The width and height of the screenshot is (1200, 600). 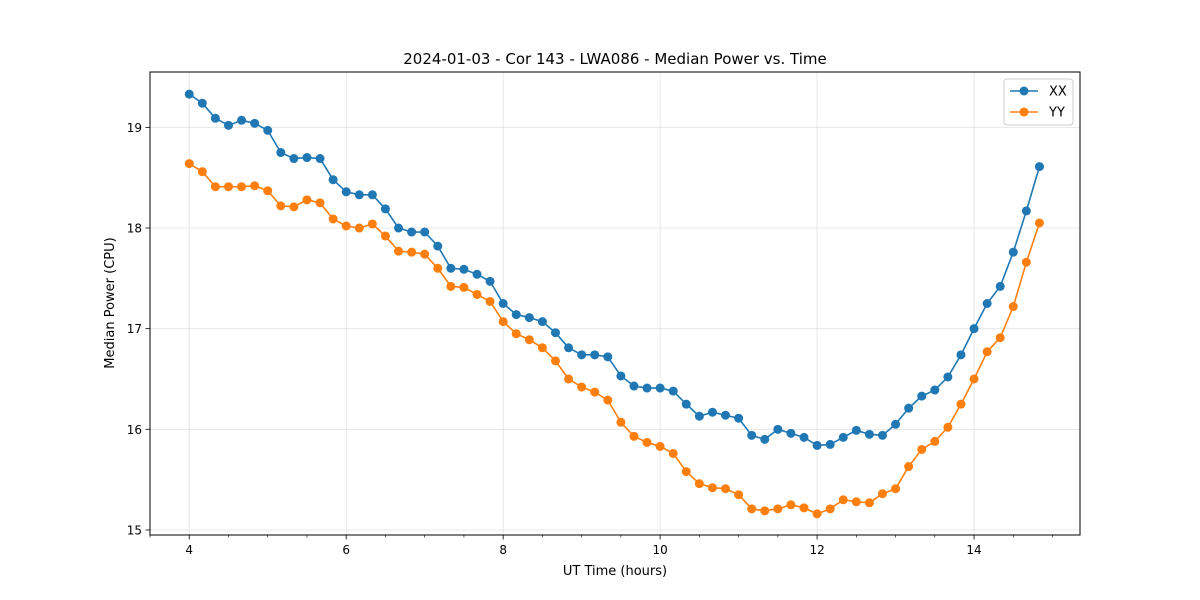 What do you see at coordinates (503, 550) in the screenshot?
I see `x-tick-label: 8` at bounding box center [503, 550].